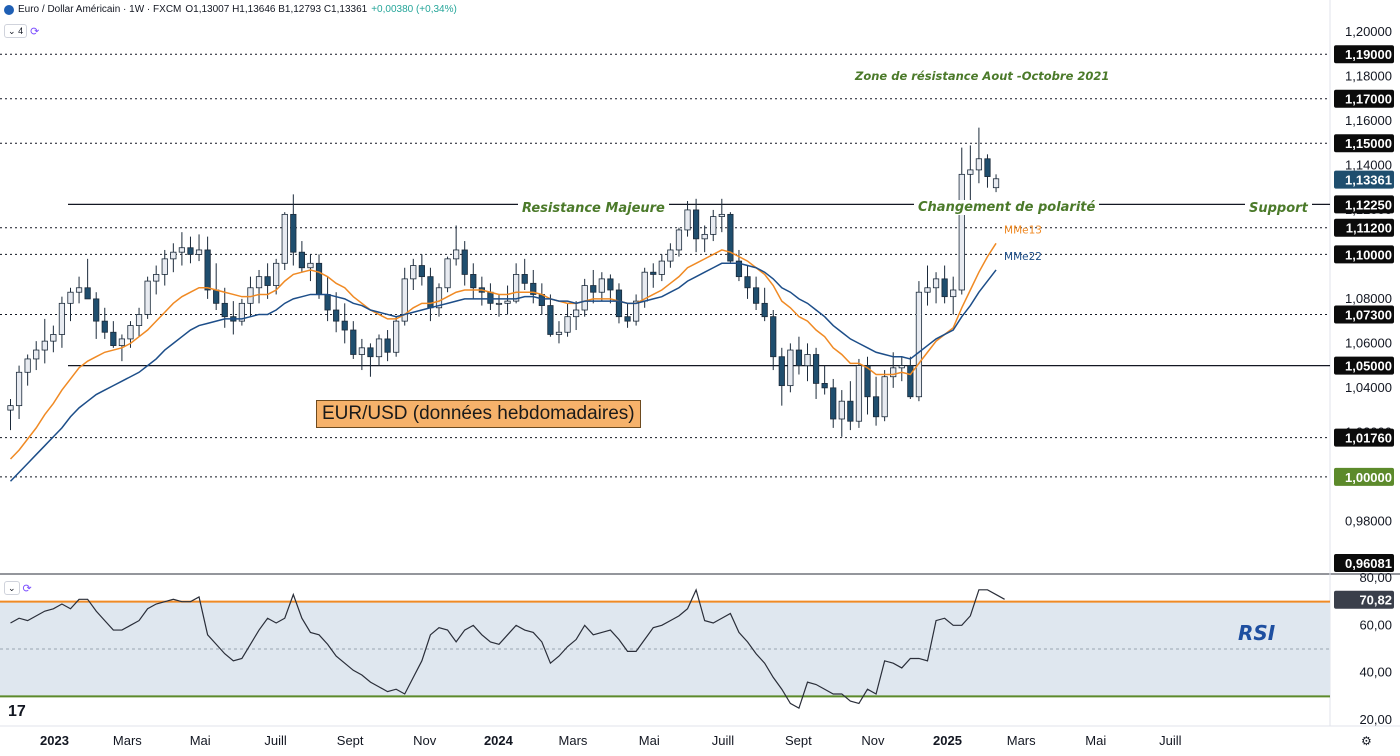 Image resolution: width=1400 pixels, height=756 pixels. What do you see at coordinates (1368, 438) in the screenshot?
I see `level-tag: 1,01760` at bounding box center [1368, 438].